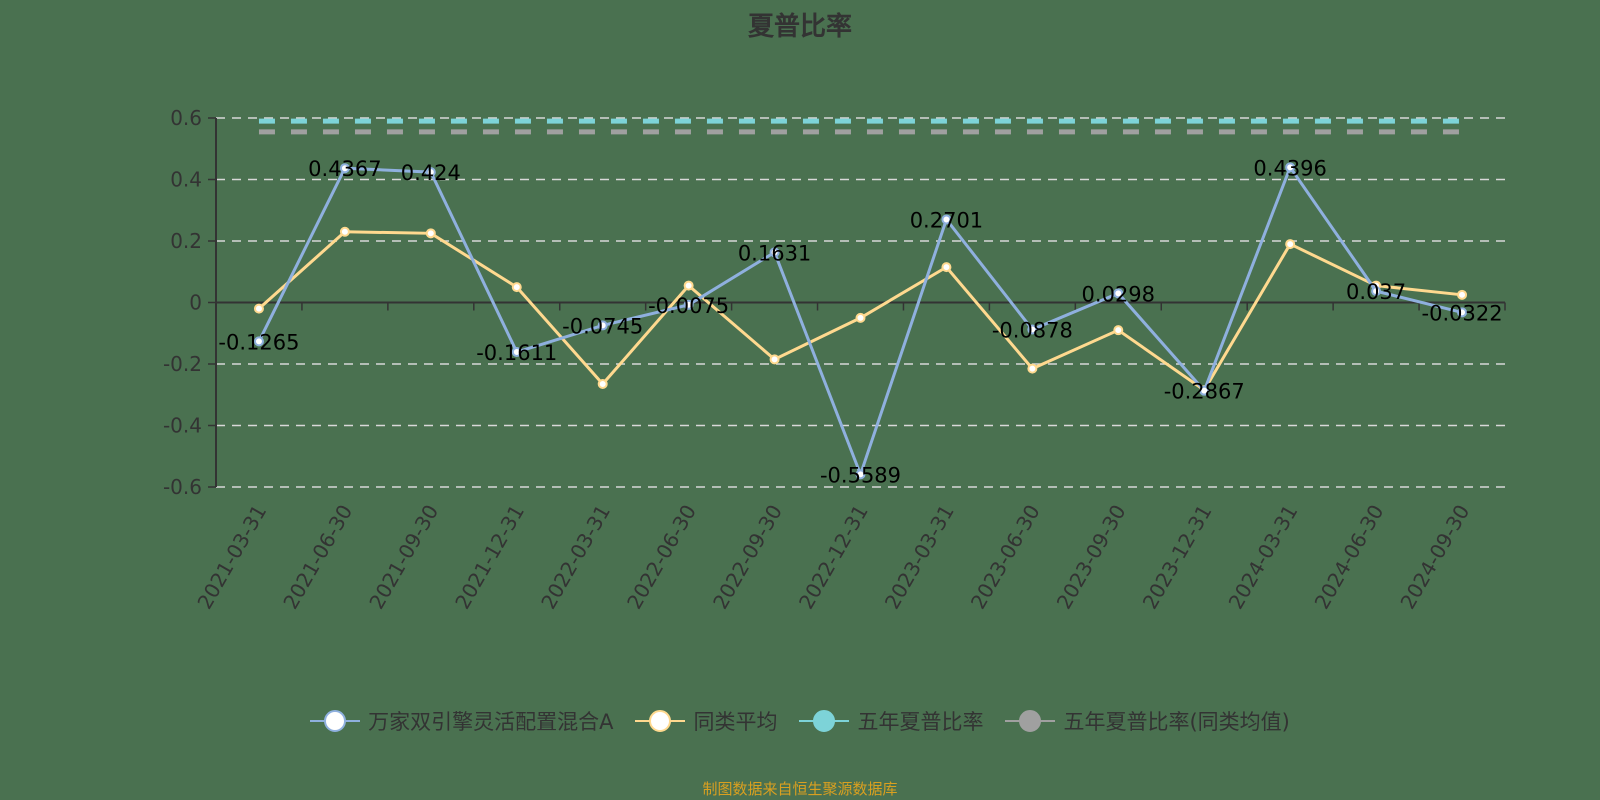 This screenshot has width=1600, height=800. Describe the element at coordinates (1462, 313) in the screenshot. I see `data-label: -0.0322` at that location.